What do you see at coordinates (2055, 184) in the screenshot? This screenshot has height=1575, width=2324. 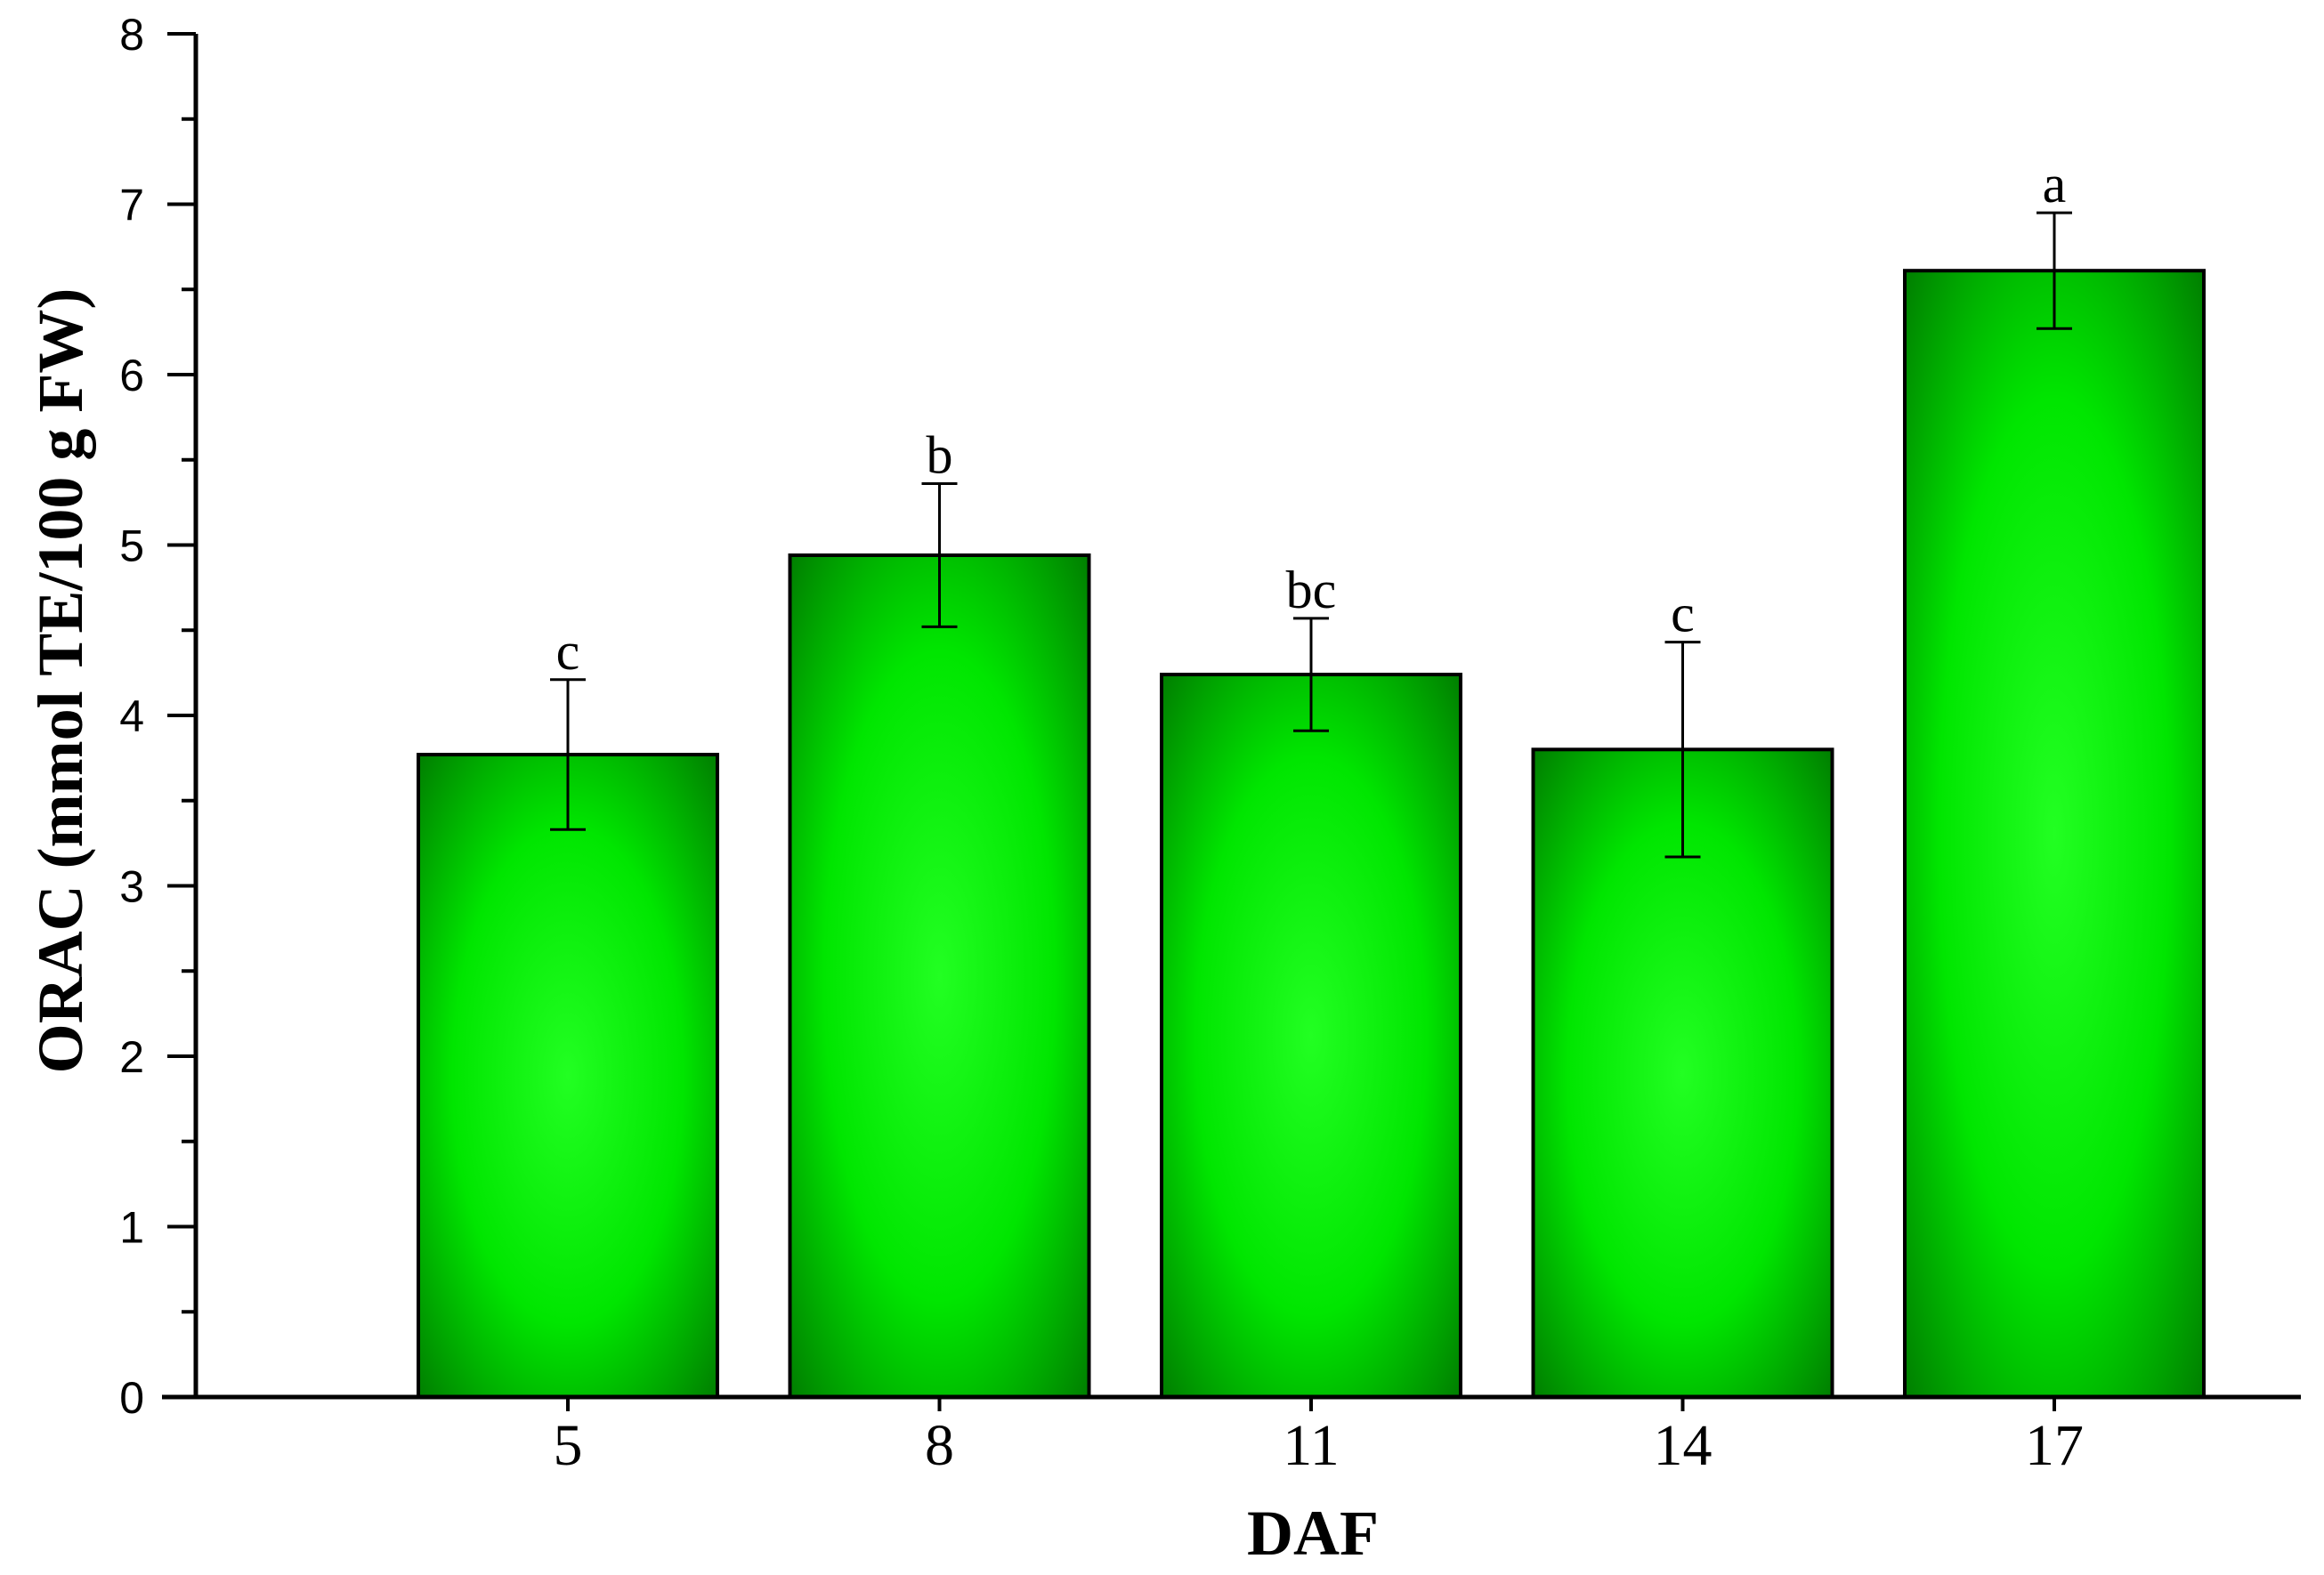 I see `significance-label-17: a` at bounding box center [2055, 184].